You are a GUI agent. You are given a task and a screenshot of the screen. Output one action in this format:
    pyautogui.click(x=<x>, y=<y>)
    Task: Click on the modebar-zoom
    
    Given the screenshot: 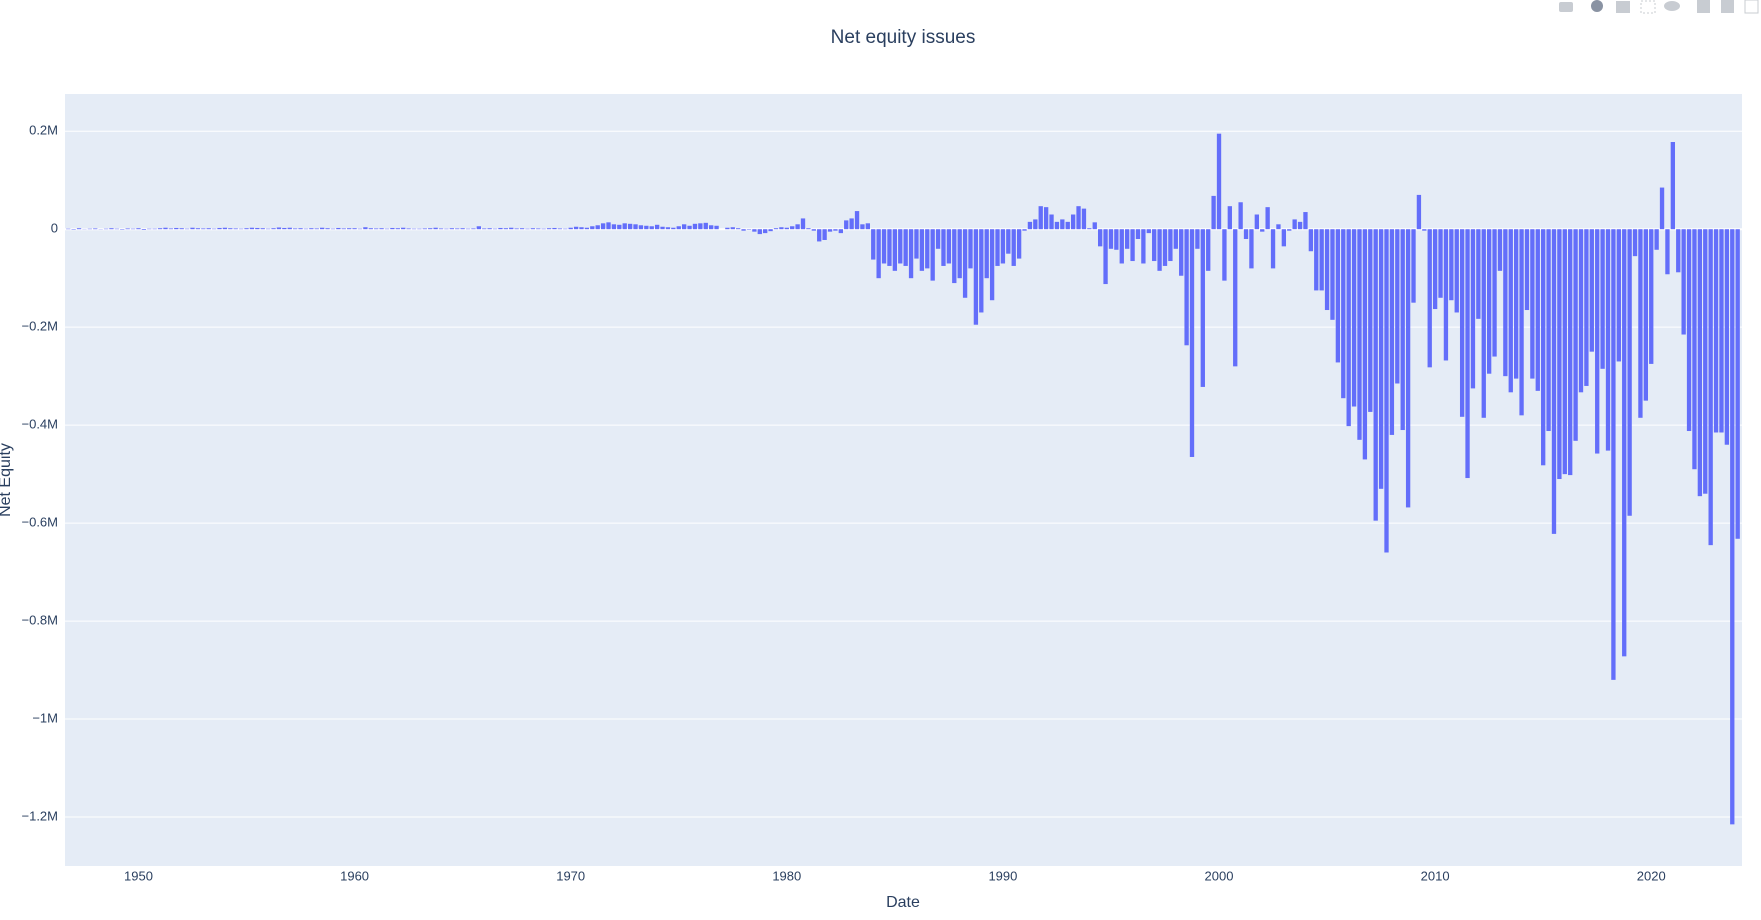 What is the action you would take?
    pyautogui.click(x=1597, y=6)
    